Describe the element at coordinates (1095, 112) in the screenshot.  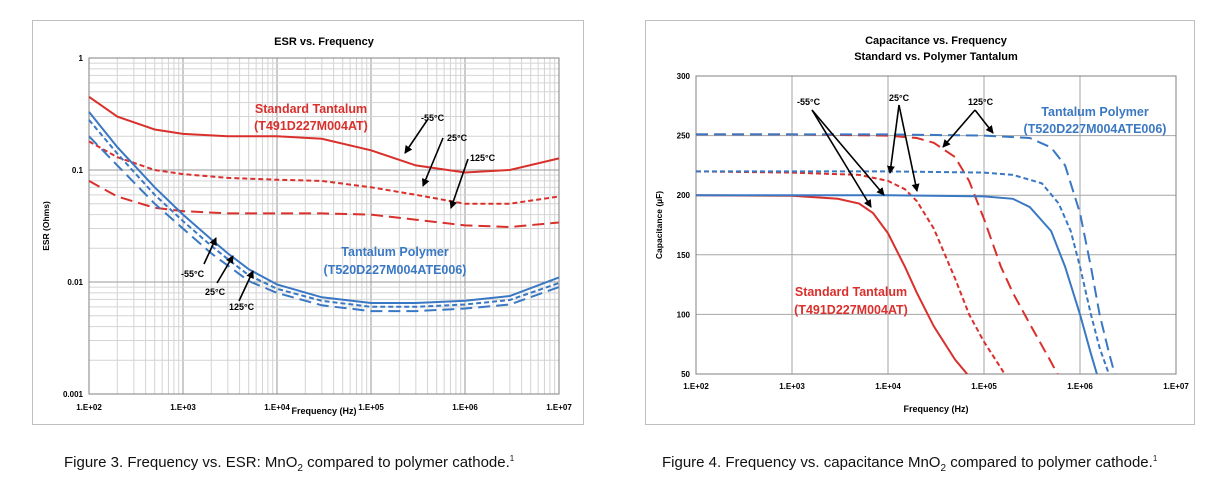
I see `cap-polymer-group-name: Tantalum Polymer` at that location.